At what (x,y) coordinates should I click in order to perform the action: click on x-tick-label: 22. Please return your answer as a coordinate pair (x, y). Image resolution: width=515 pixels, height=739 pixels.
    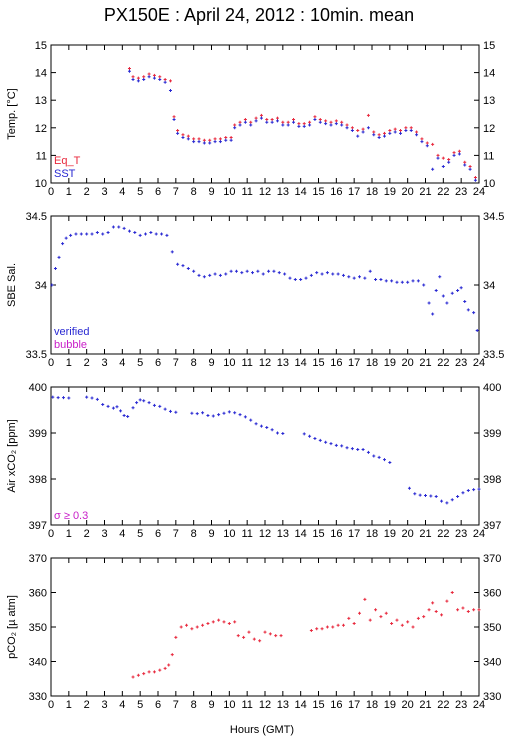
    Looking at the image, I should click on (443, 705).